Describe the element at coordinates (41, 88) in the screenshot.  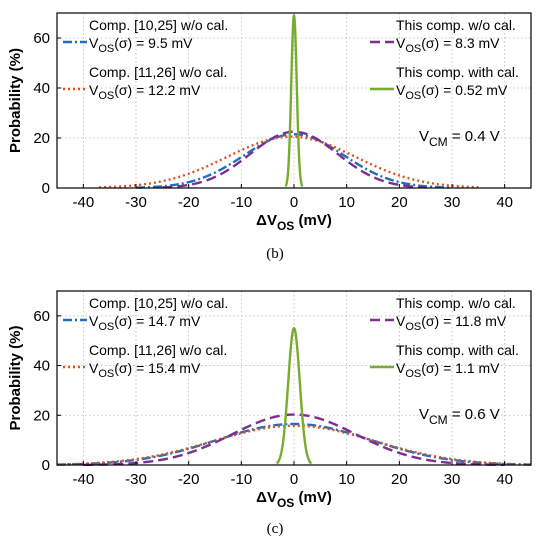
I see `y-tick-label: 40` at that location.